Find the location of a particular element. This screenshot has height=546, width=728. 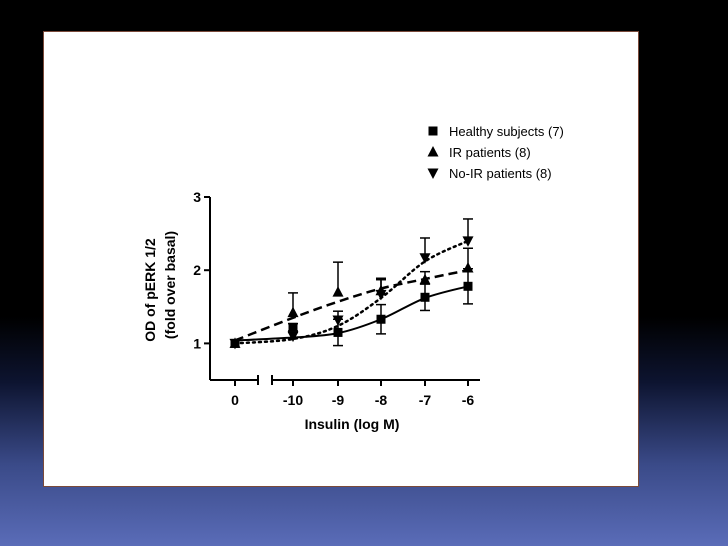

y-tick-label: 3 is located at coordinates (197, 197).